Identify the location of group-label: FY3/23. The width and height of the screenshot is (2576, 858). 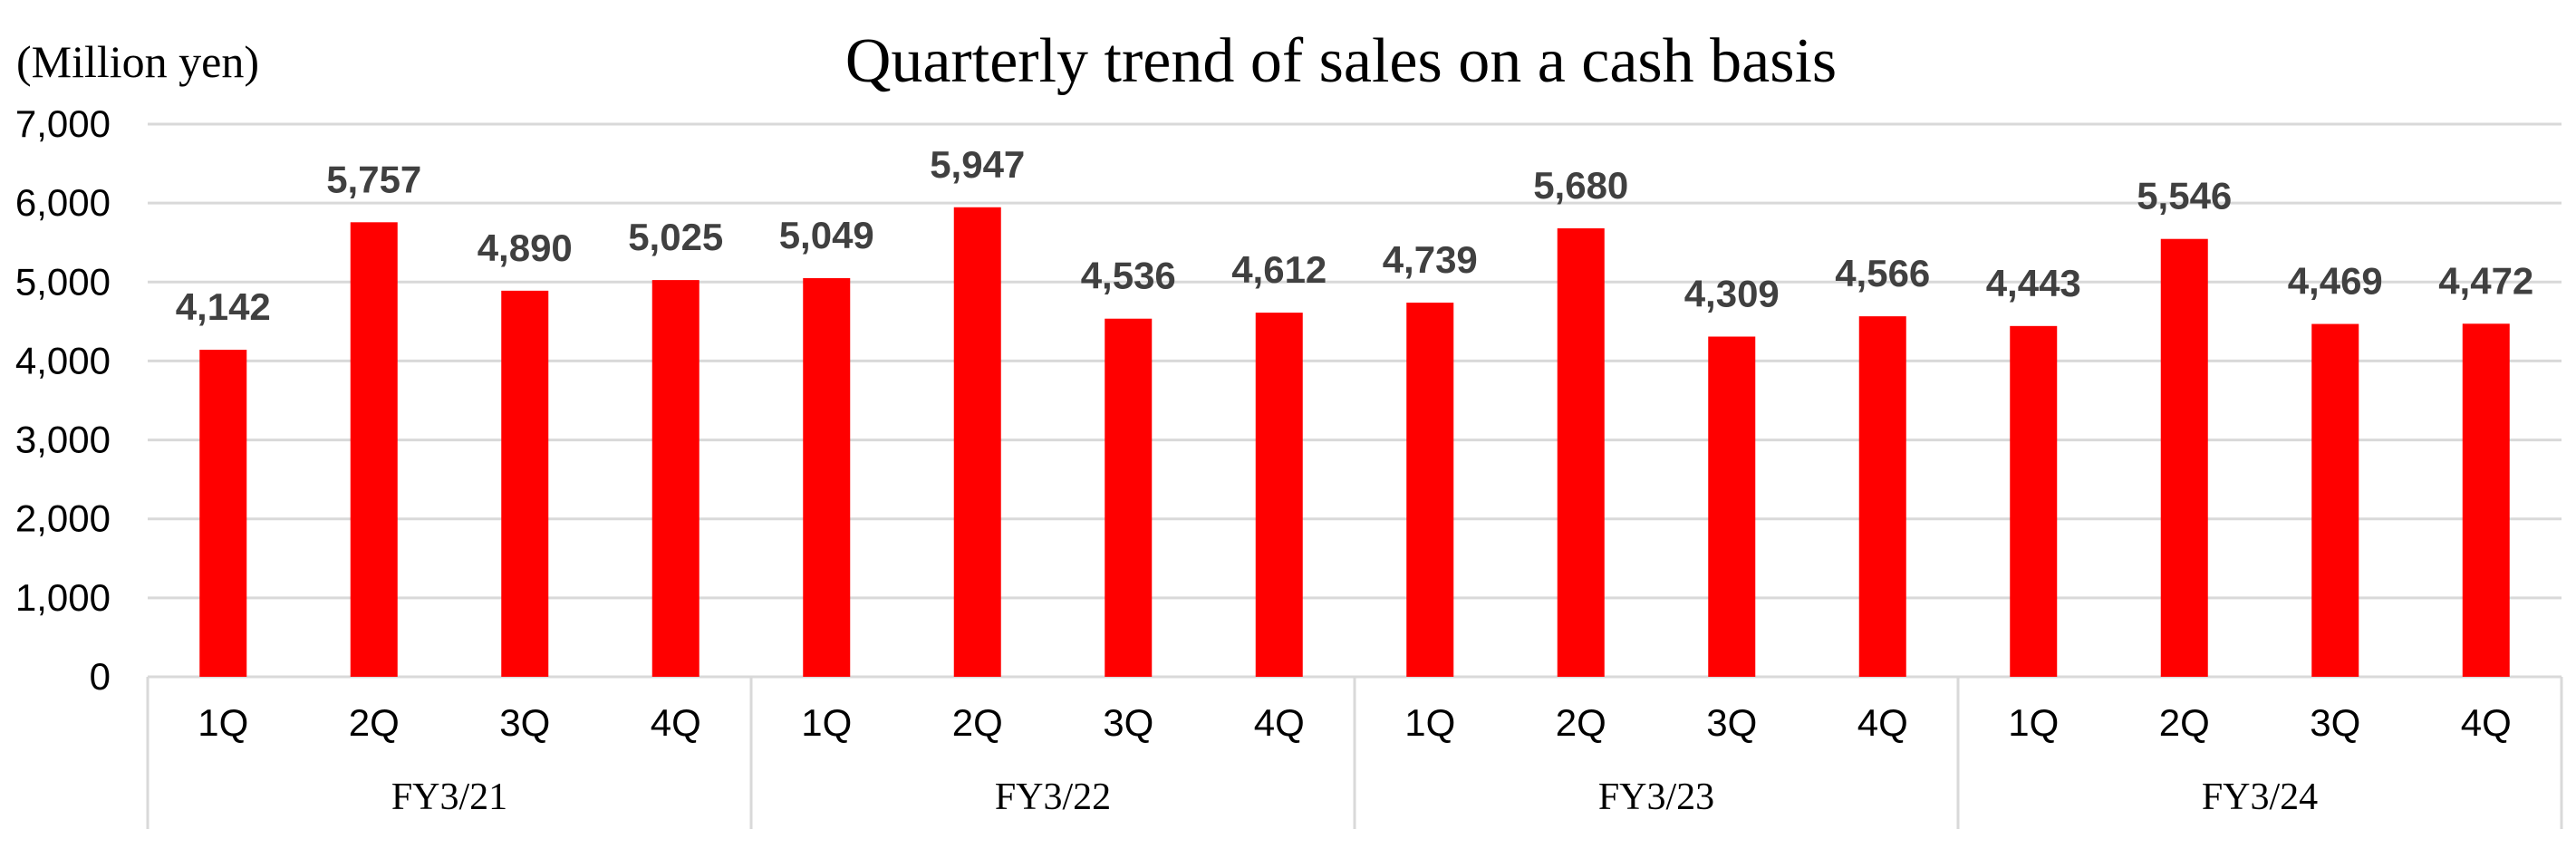
(1656, 797).